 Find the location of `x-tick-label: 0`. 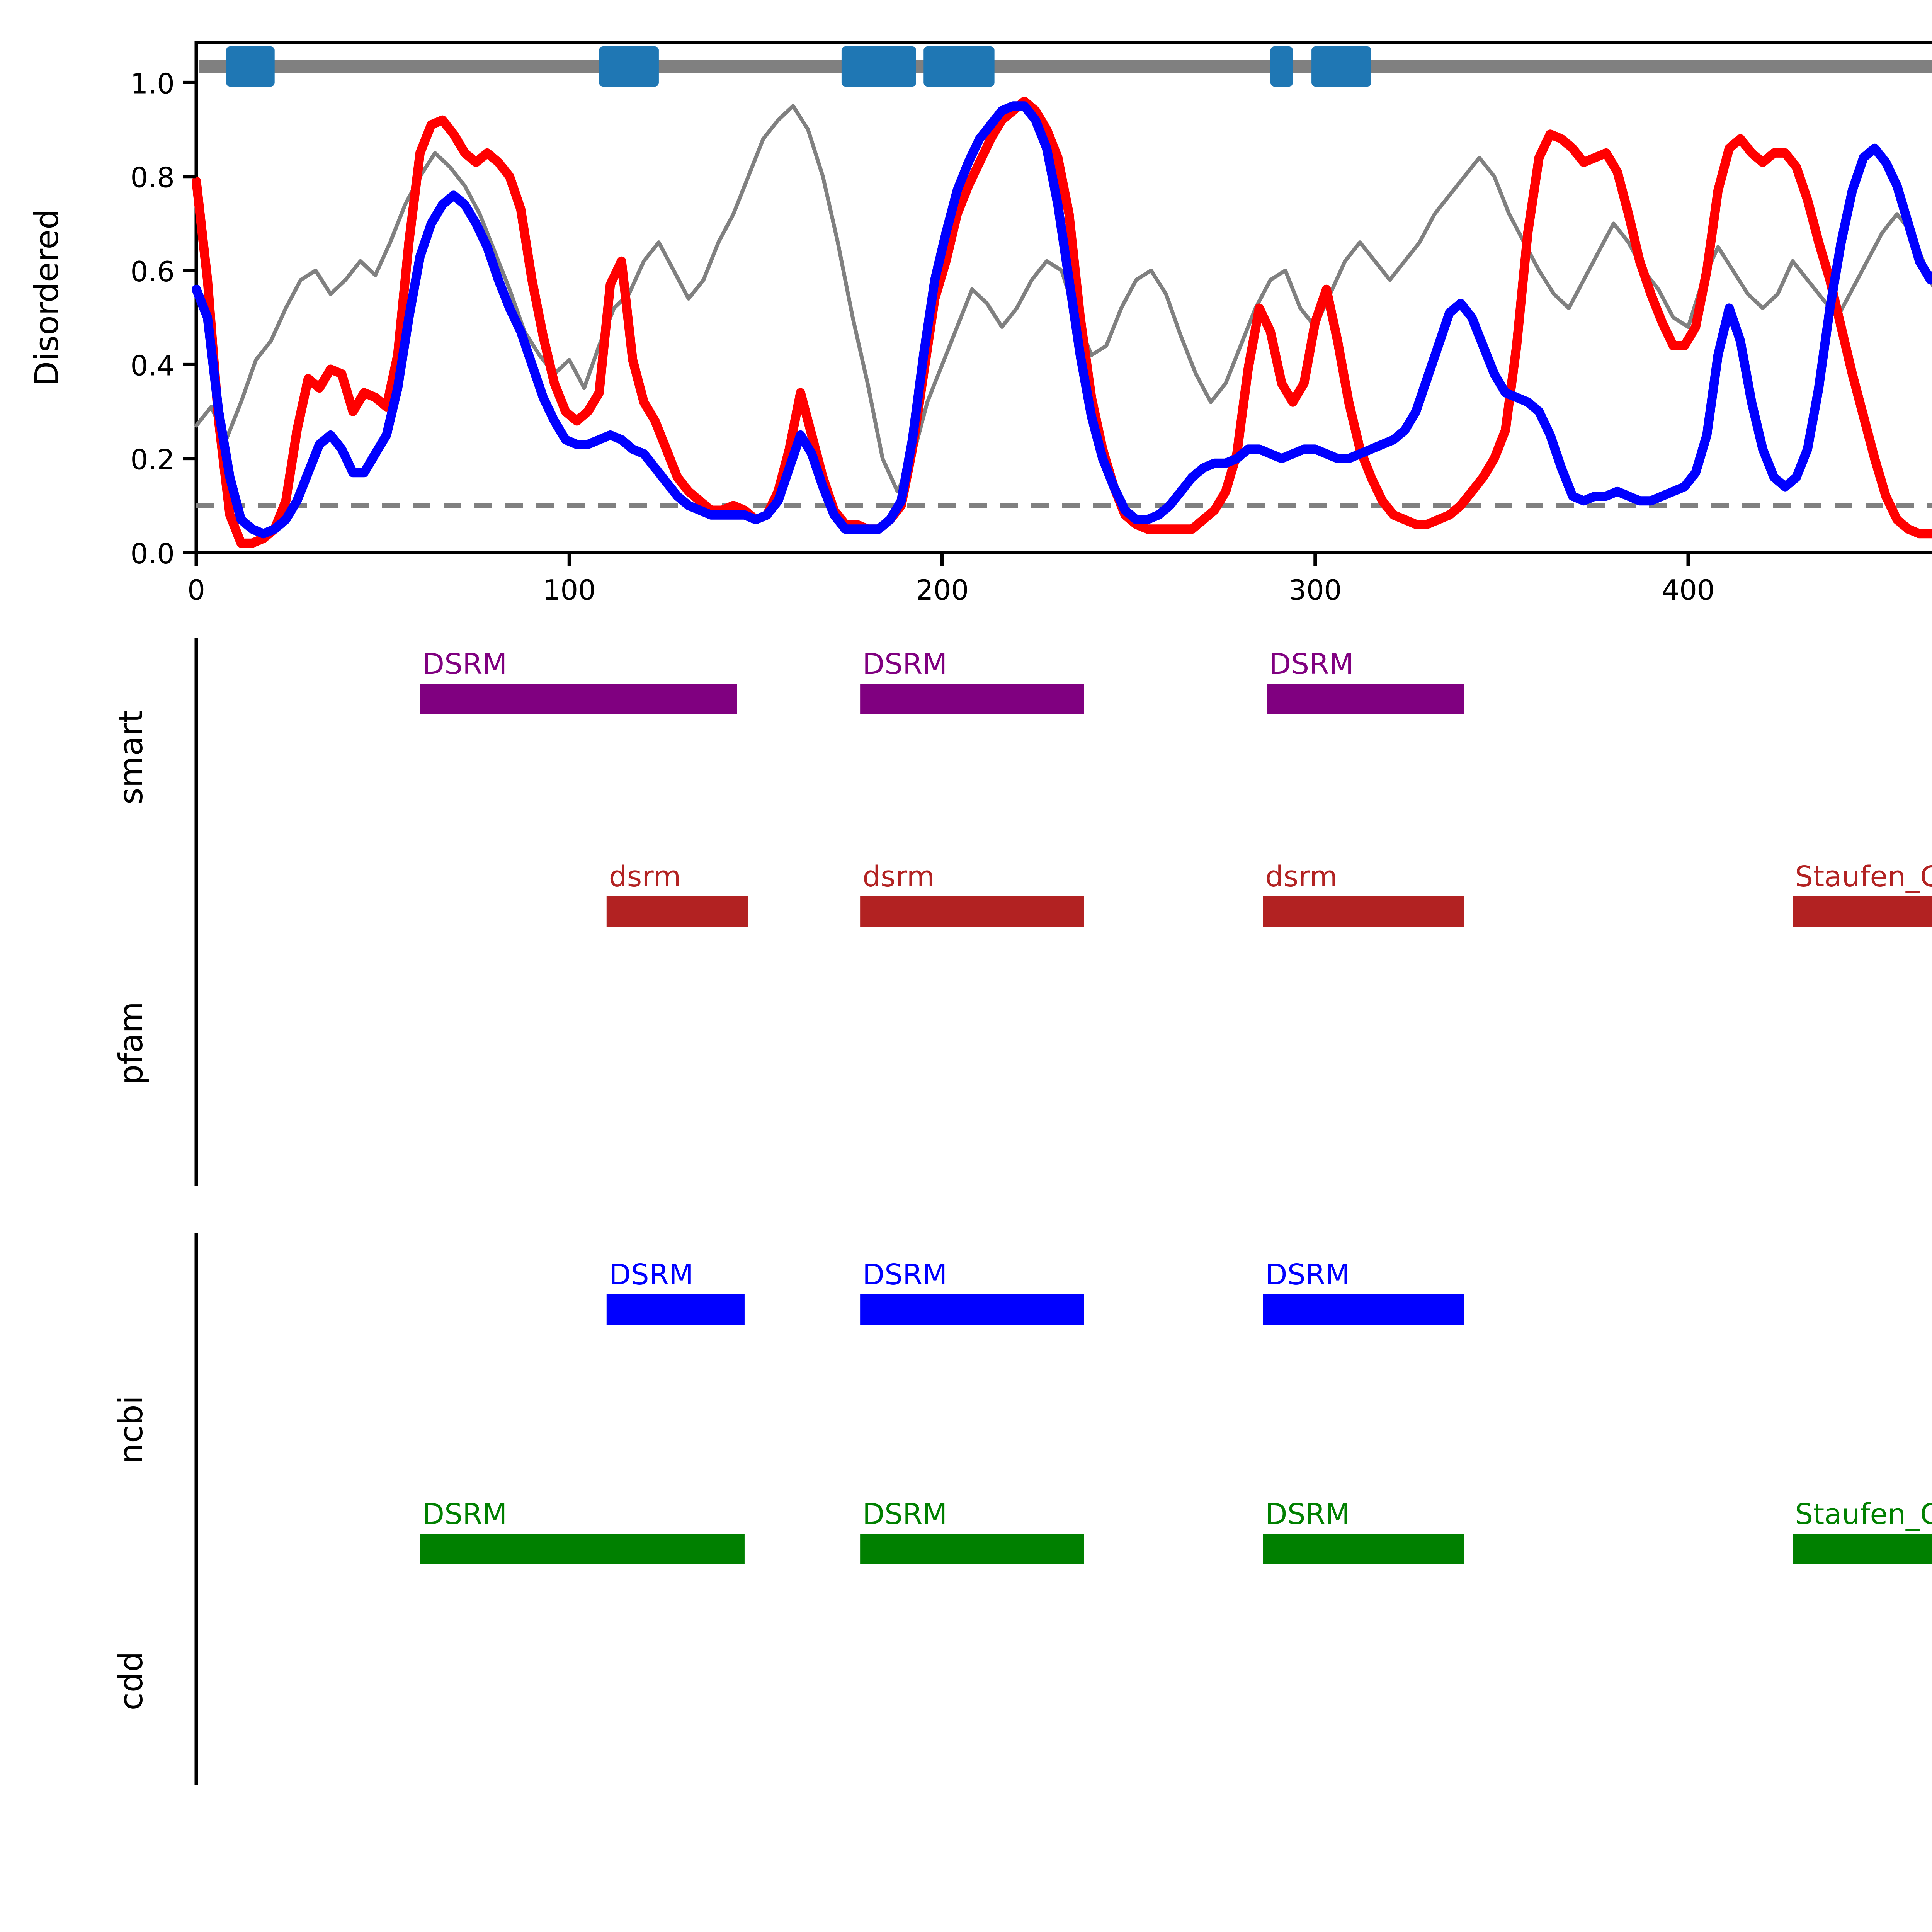

x-tick-label: 0 is located at coordinates (196, 590).